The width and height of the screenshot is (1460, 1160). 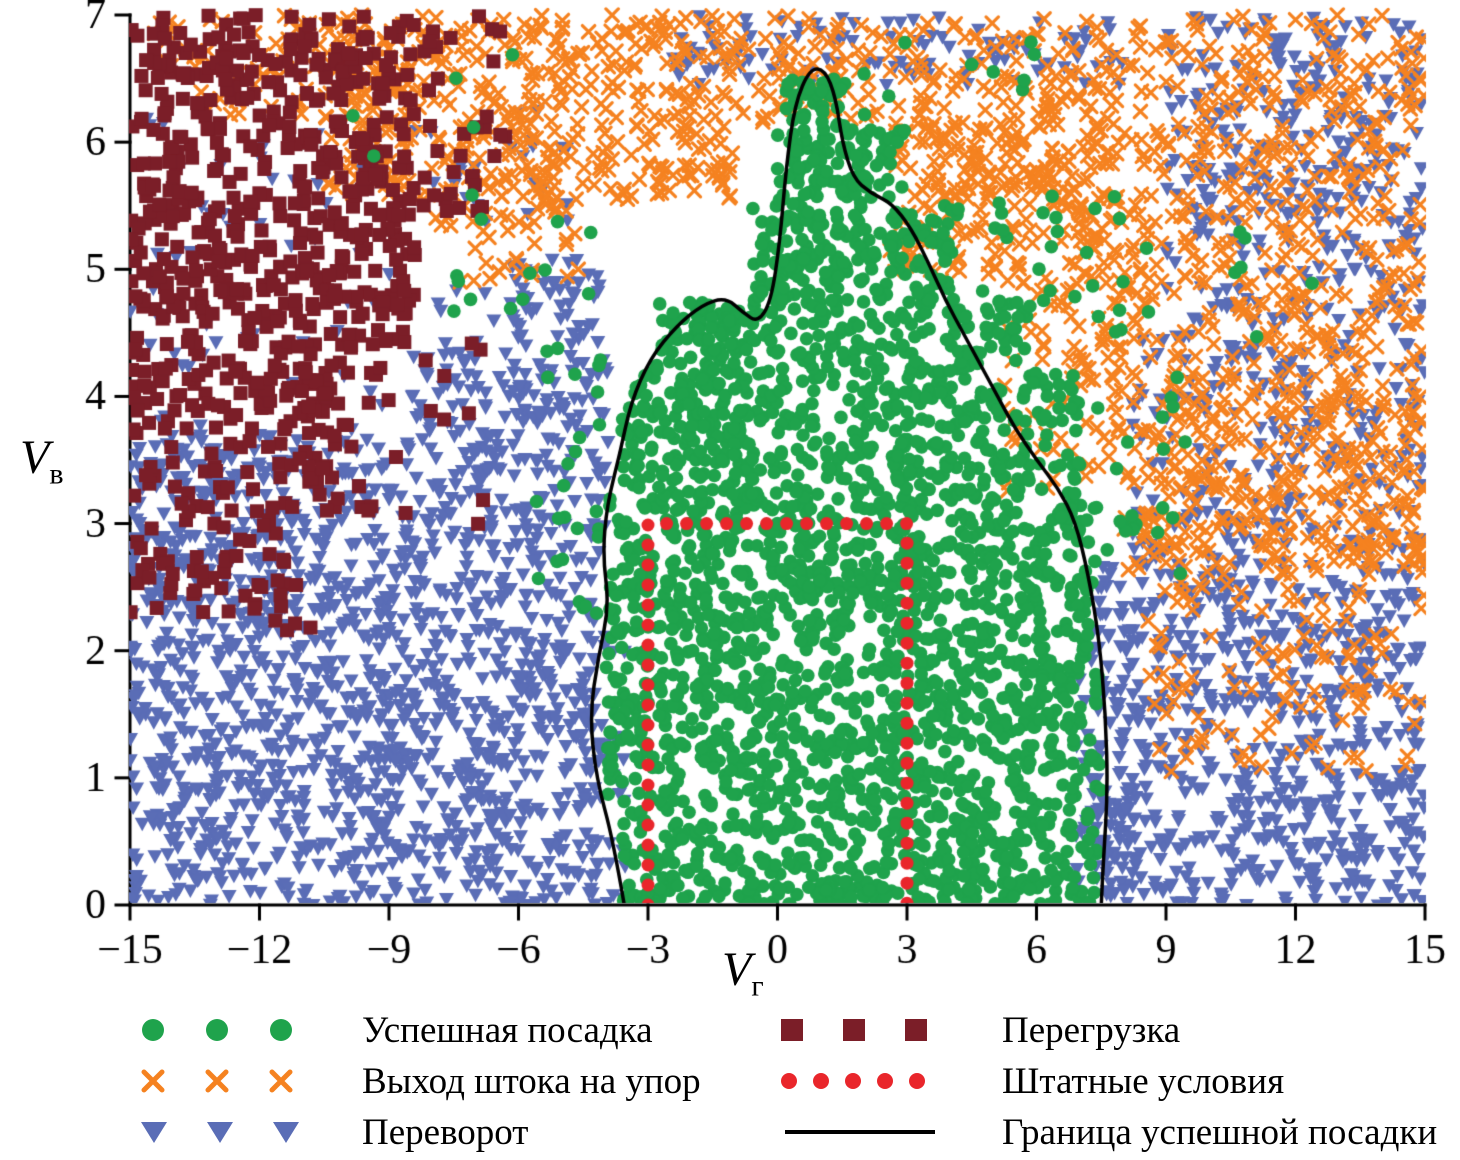 I want to click on y-axis-label: Vв, so click(x=42, y=461).